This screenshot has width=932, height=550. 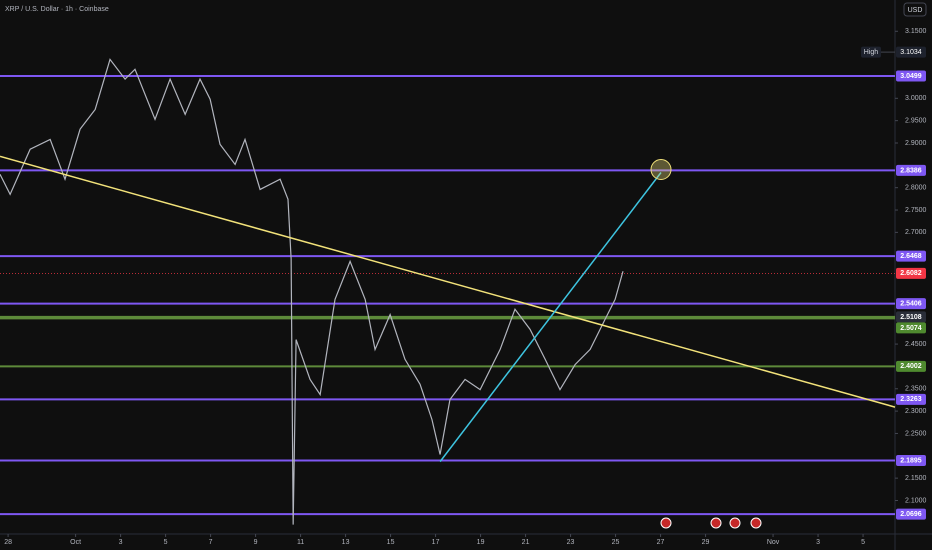 What do you see at coordinates (661, 169) in the screenshot?
I see `target-marker` at bounding box center [661, 169].